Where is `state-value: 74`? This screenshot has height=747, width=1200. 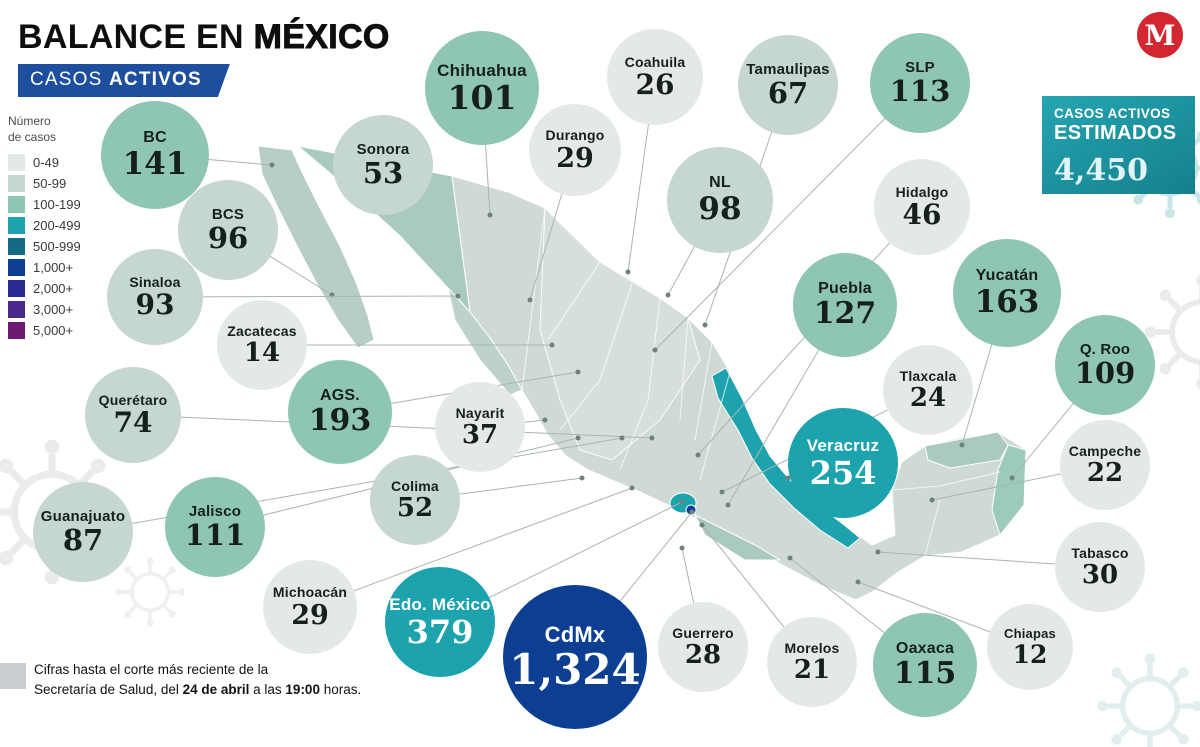 state-value: 74 is located at coordinates (133, 423).